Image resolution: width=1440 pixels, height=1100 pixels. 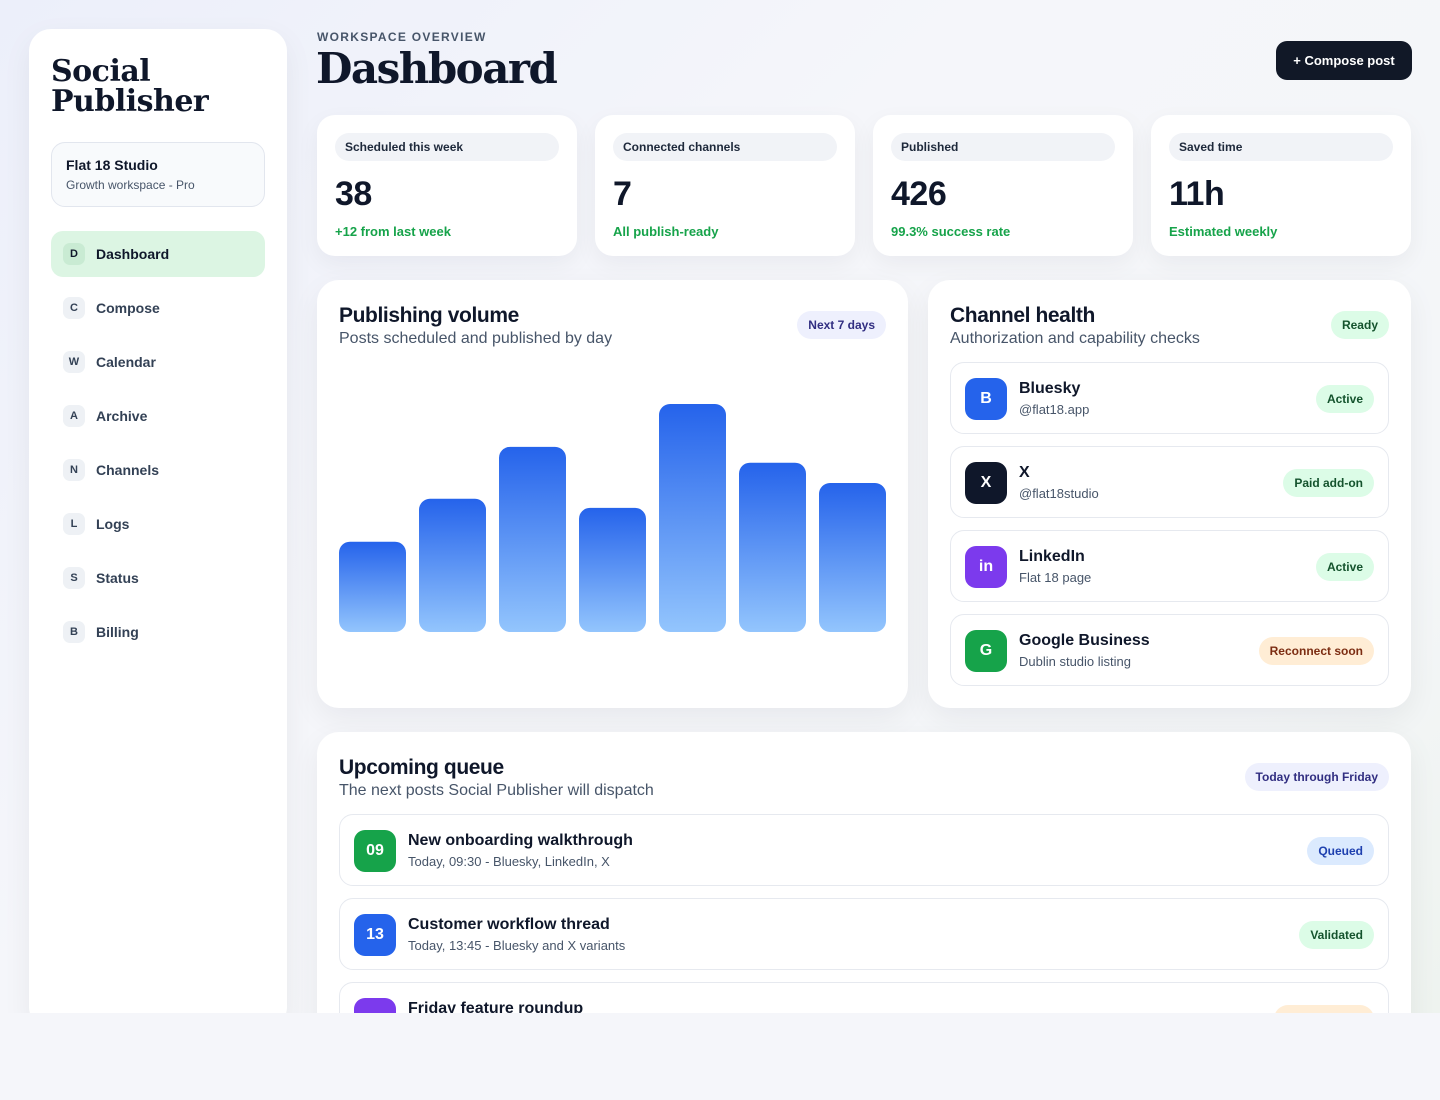 I want to click on bluesky-icon: B, so click(x=986, y=399).